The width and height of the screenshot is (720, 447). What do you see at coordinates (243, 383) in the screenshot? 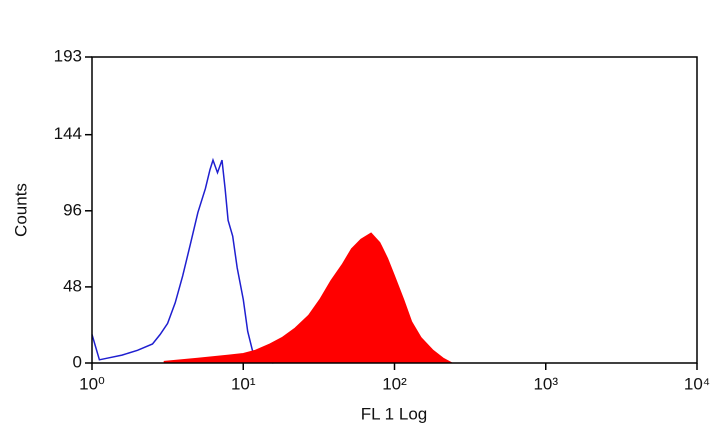
I see `x-tick-label: 10¹` at bounding box center [243, 383].